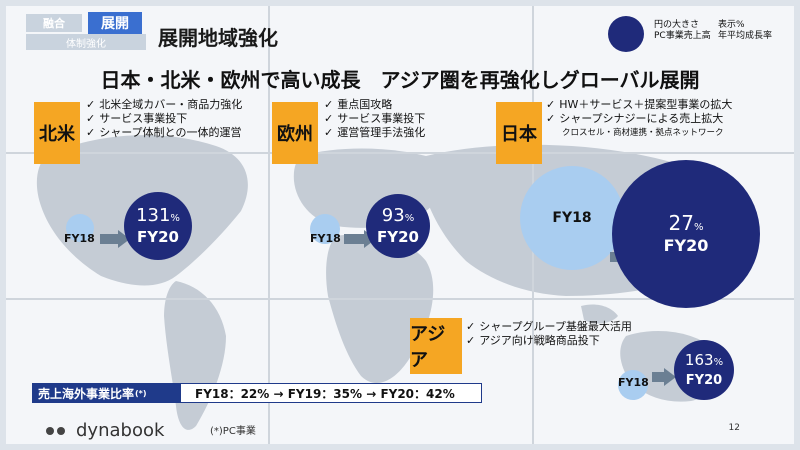 The width and height of the screenshot is (800, 450). I want to click on tab-fusion: 融合, so click(54, 23).